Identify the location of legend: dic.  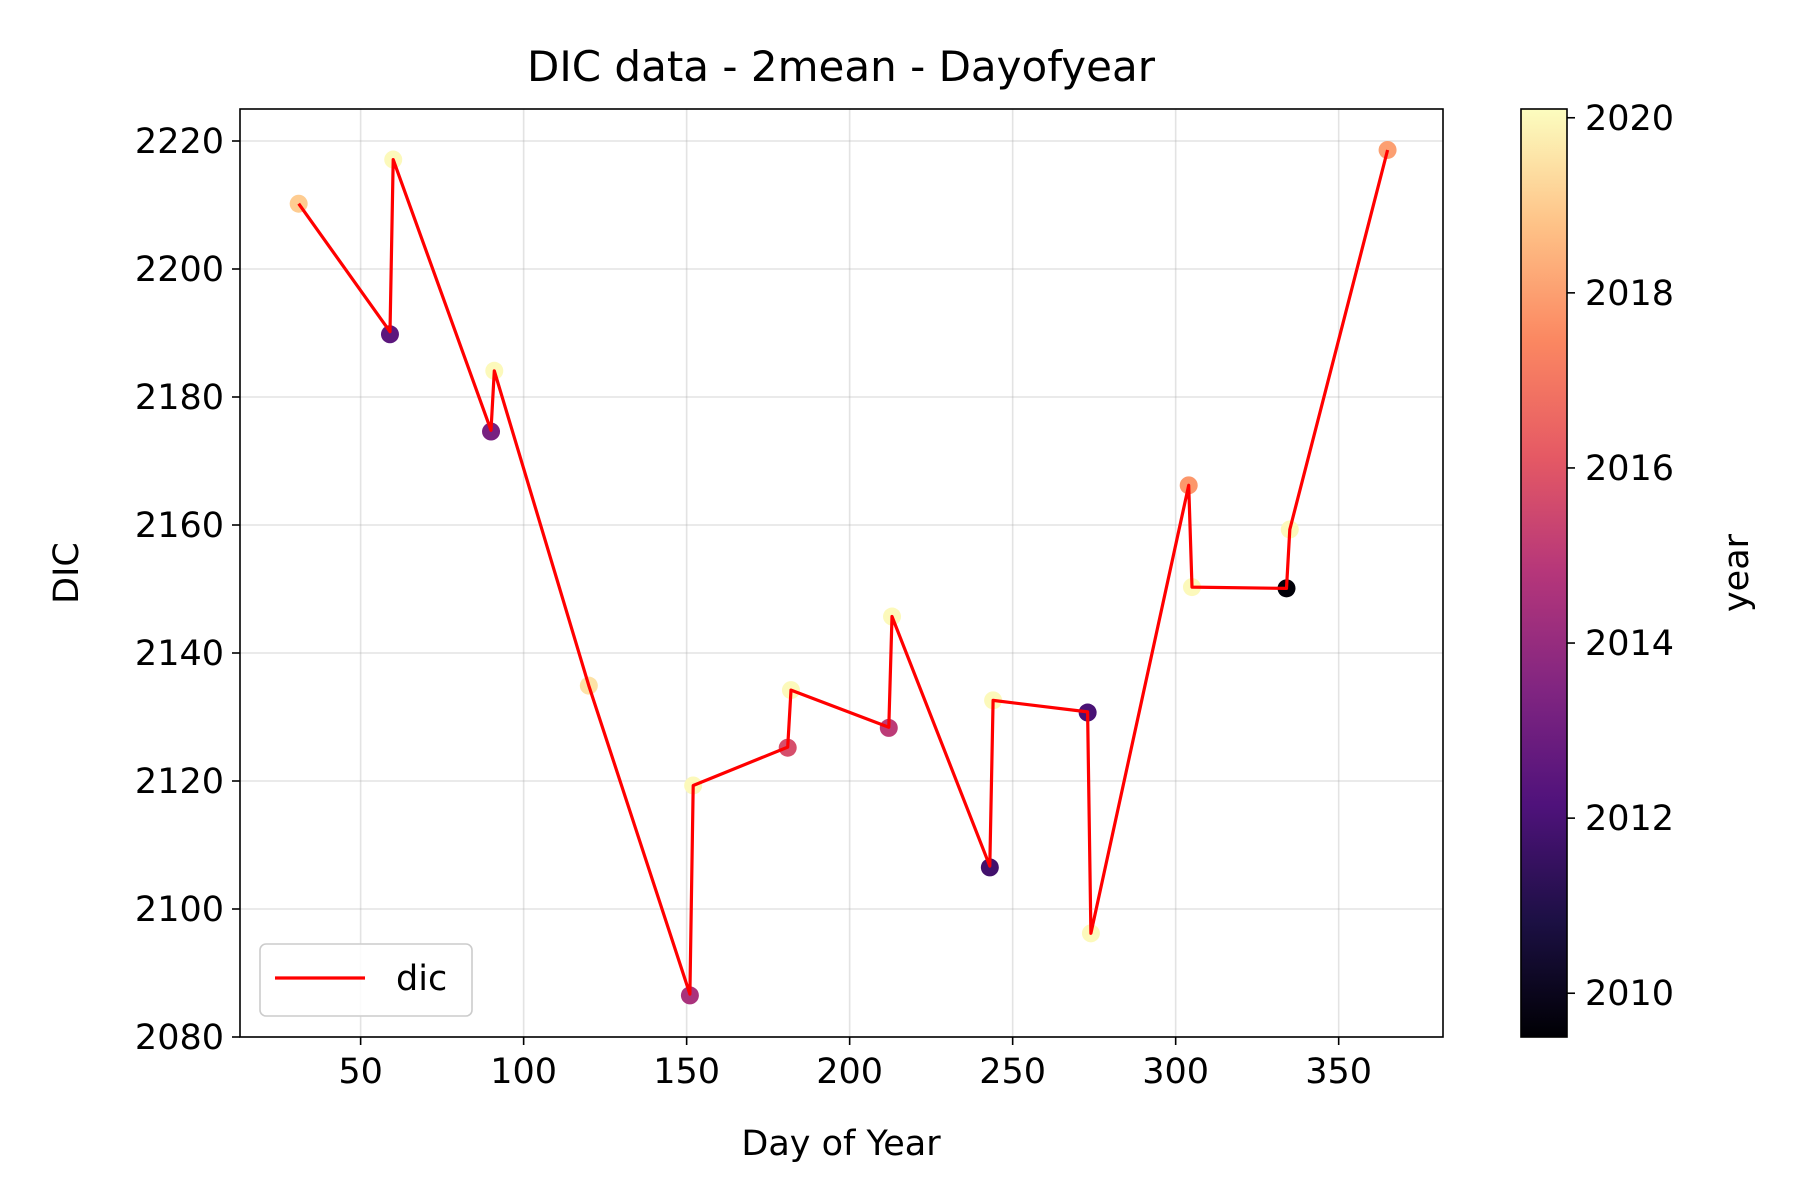
(366, 980).